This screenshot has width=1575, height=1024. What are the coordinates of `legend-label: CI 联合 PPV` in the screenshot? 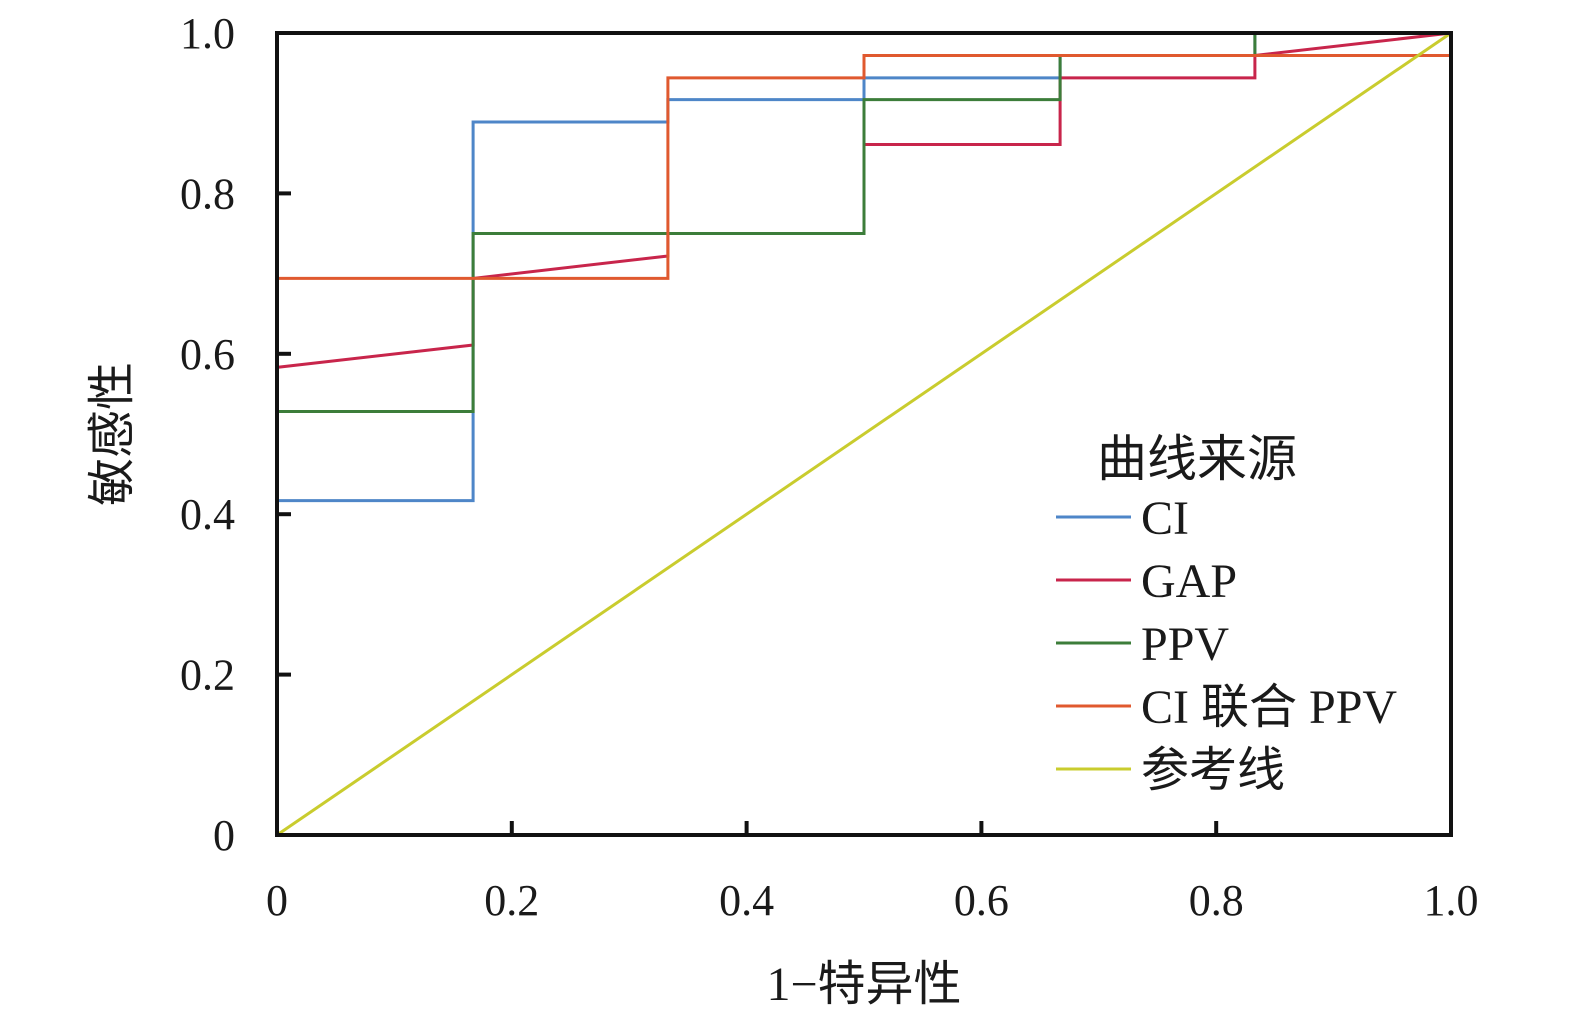 It's located at (1269, 707).